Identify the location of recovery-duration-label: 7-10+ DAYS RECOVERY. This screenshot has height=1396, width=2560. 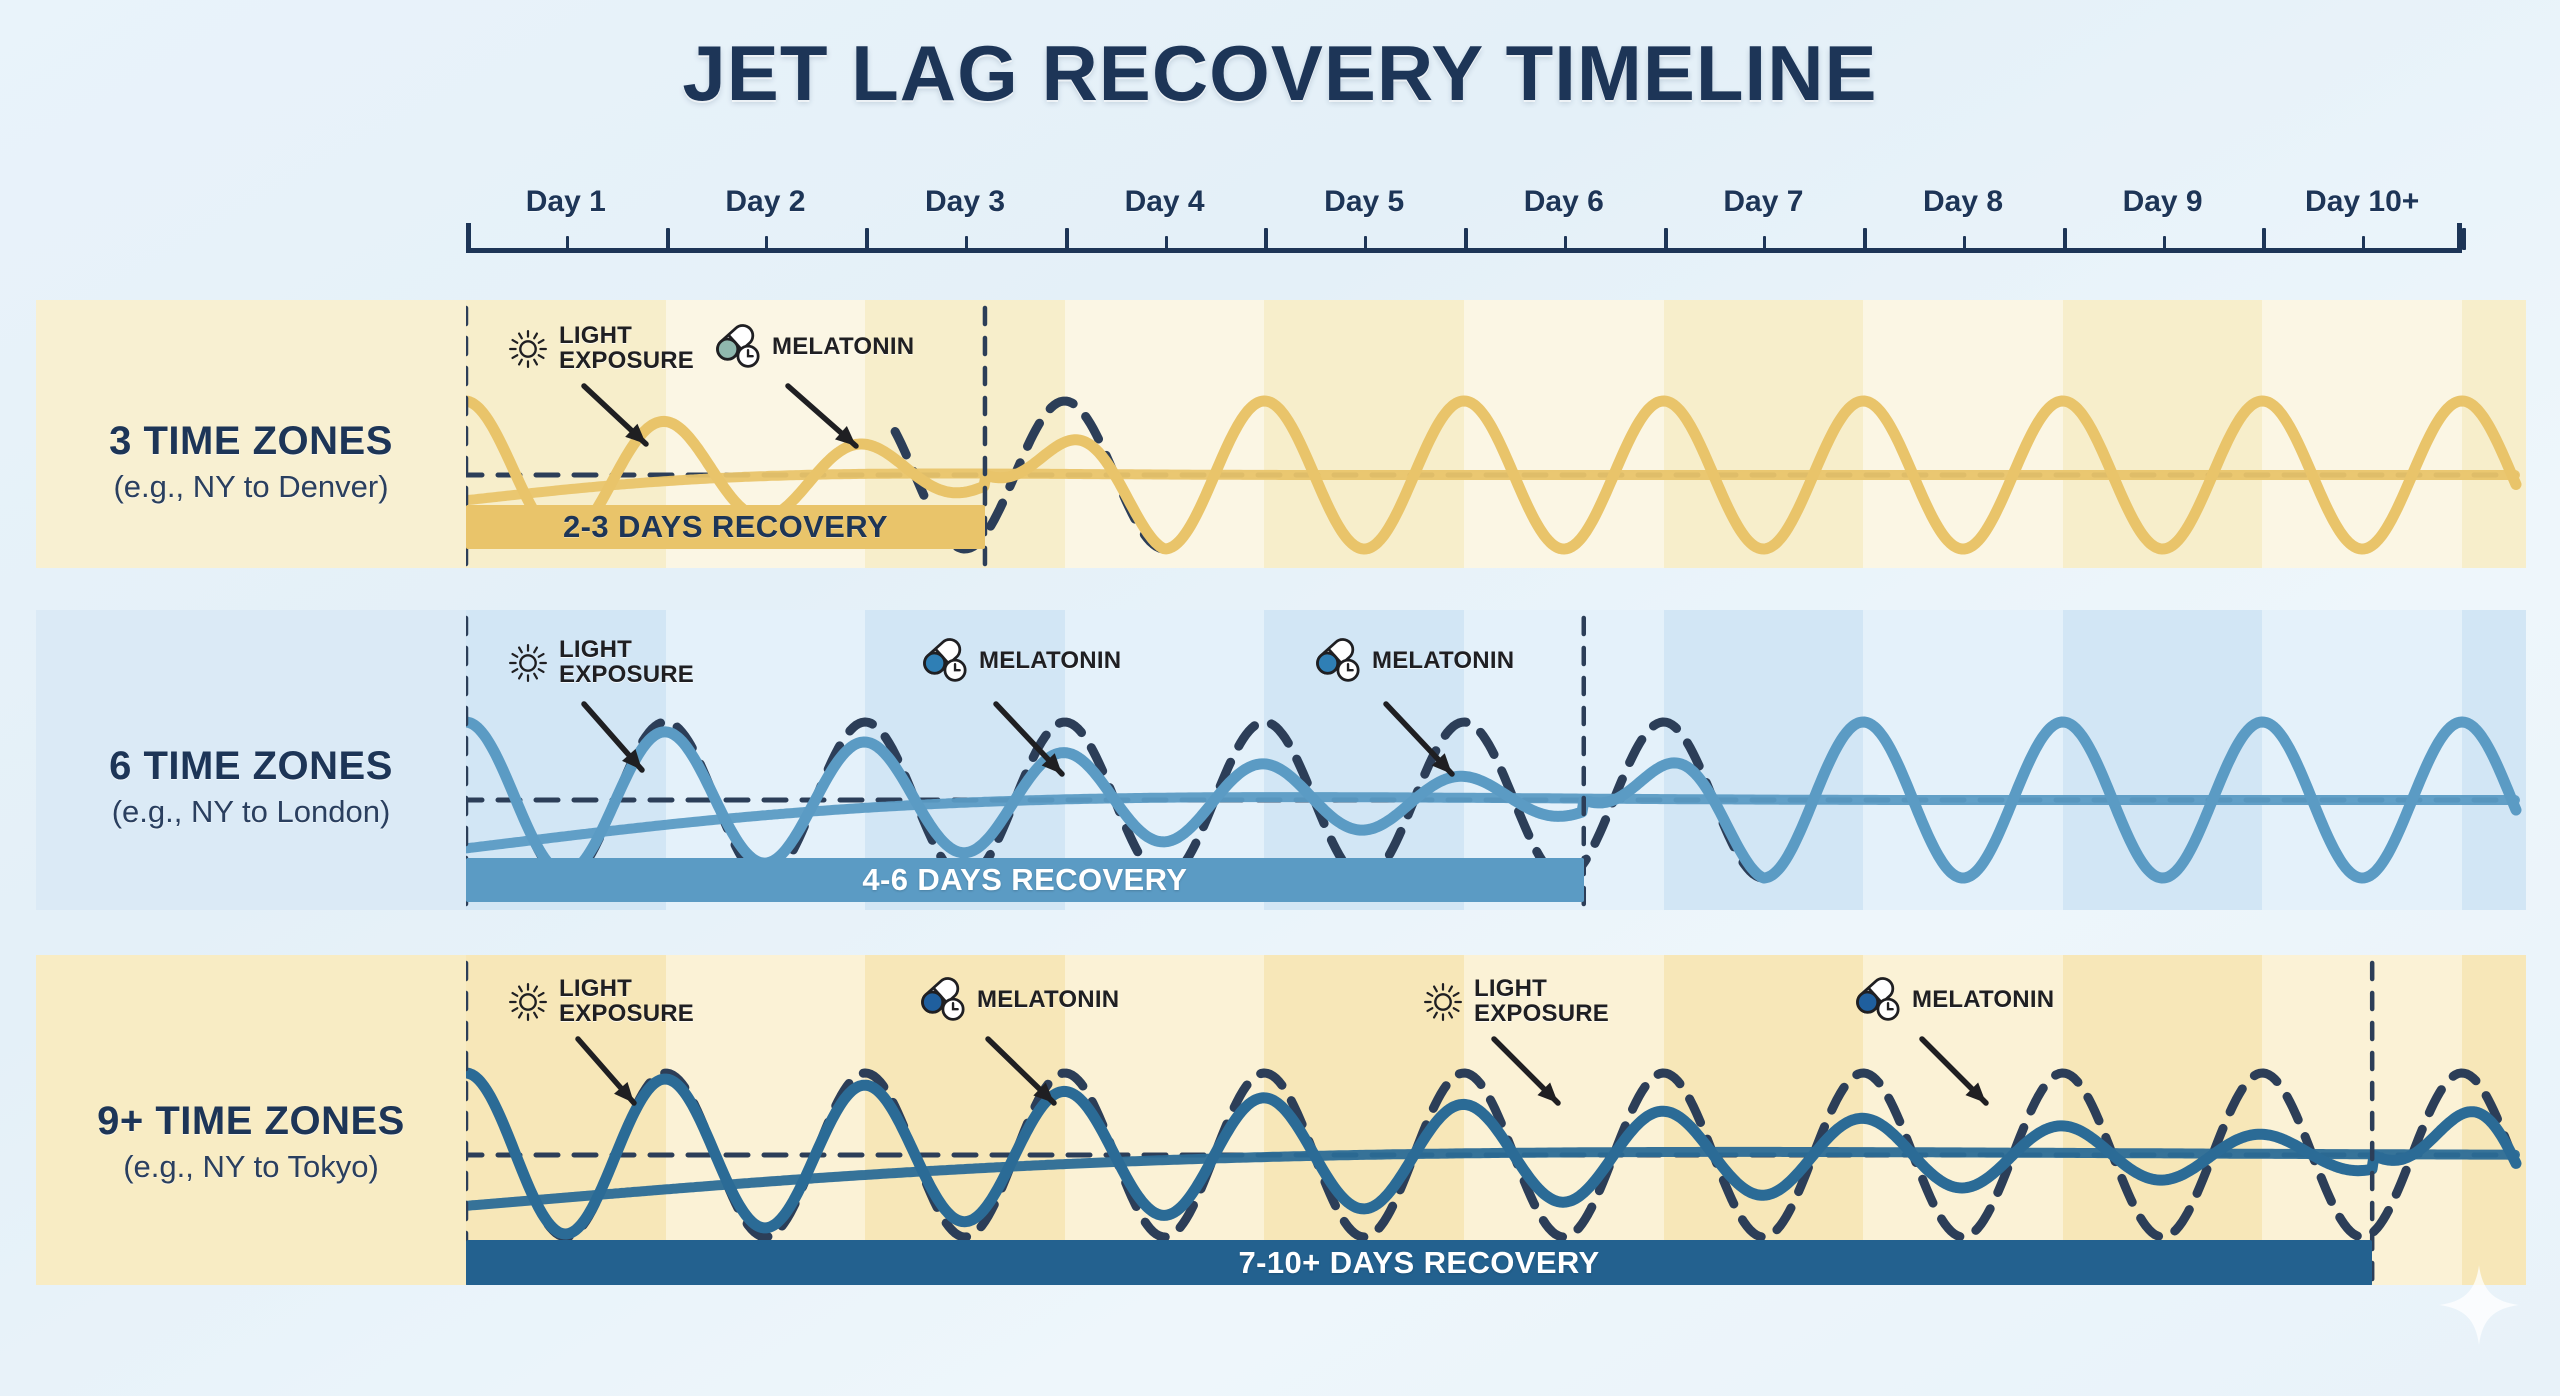
(1419, 1262).